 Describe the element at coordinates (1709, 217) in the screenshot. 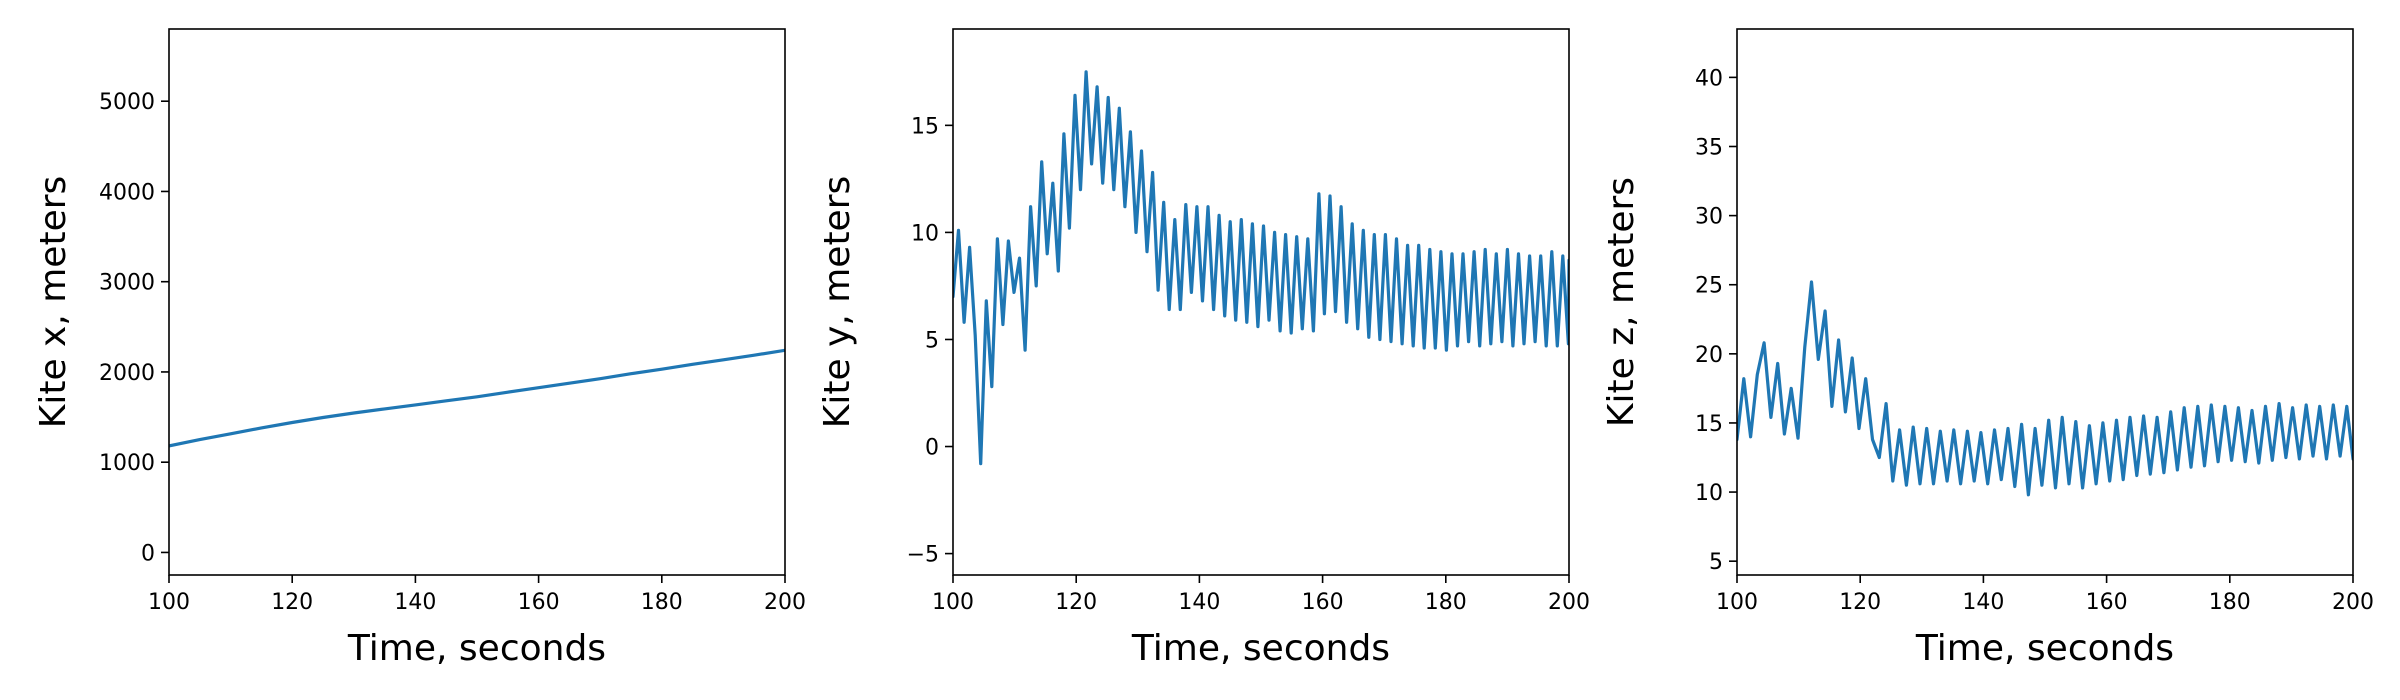

I see `kite-z-y-tick-label: 30` at that location.